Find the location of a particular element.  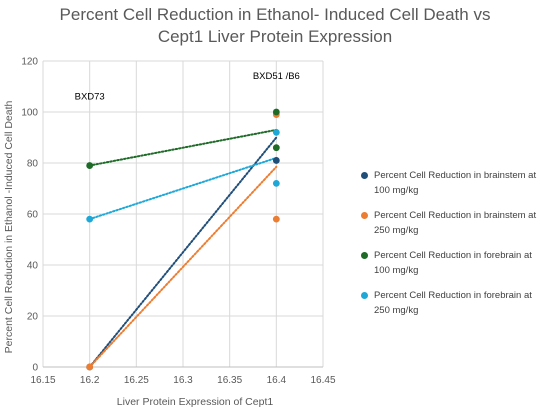

x-tick-label: 16.25 is located at coordinates (136, 380).